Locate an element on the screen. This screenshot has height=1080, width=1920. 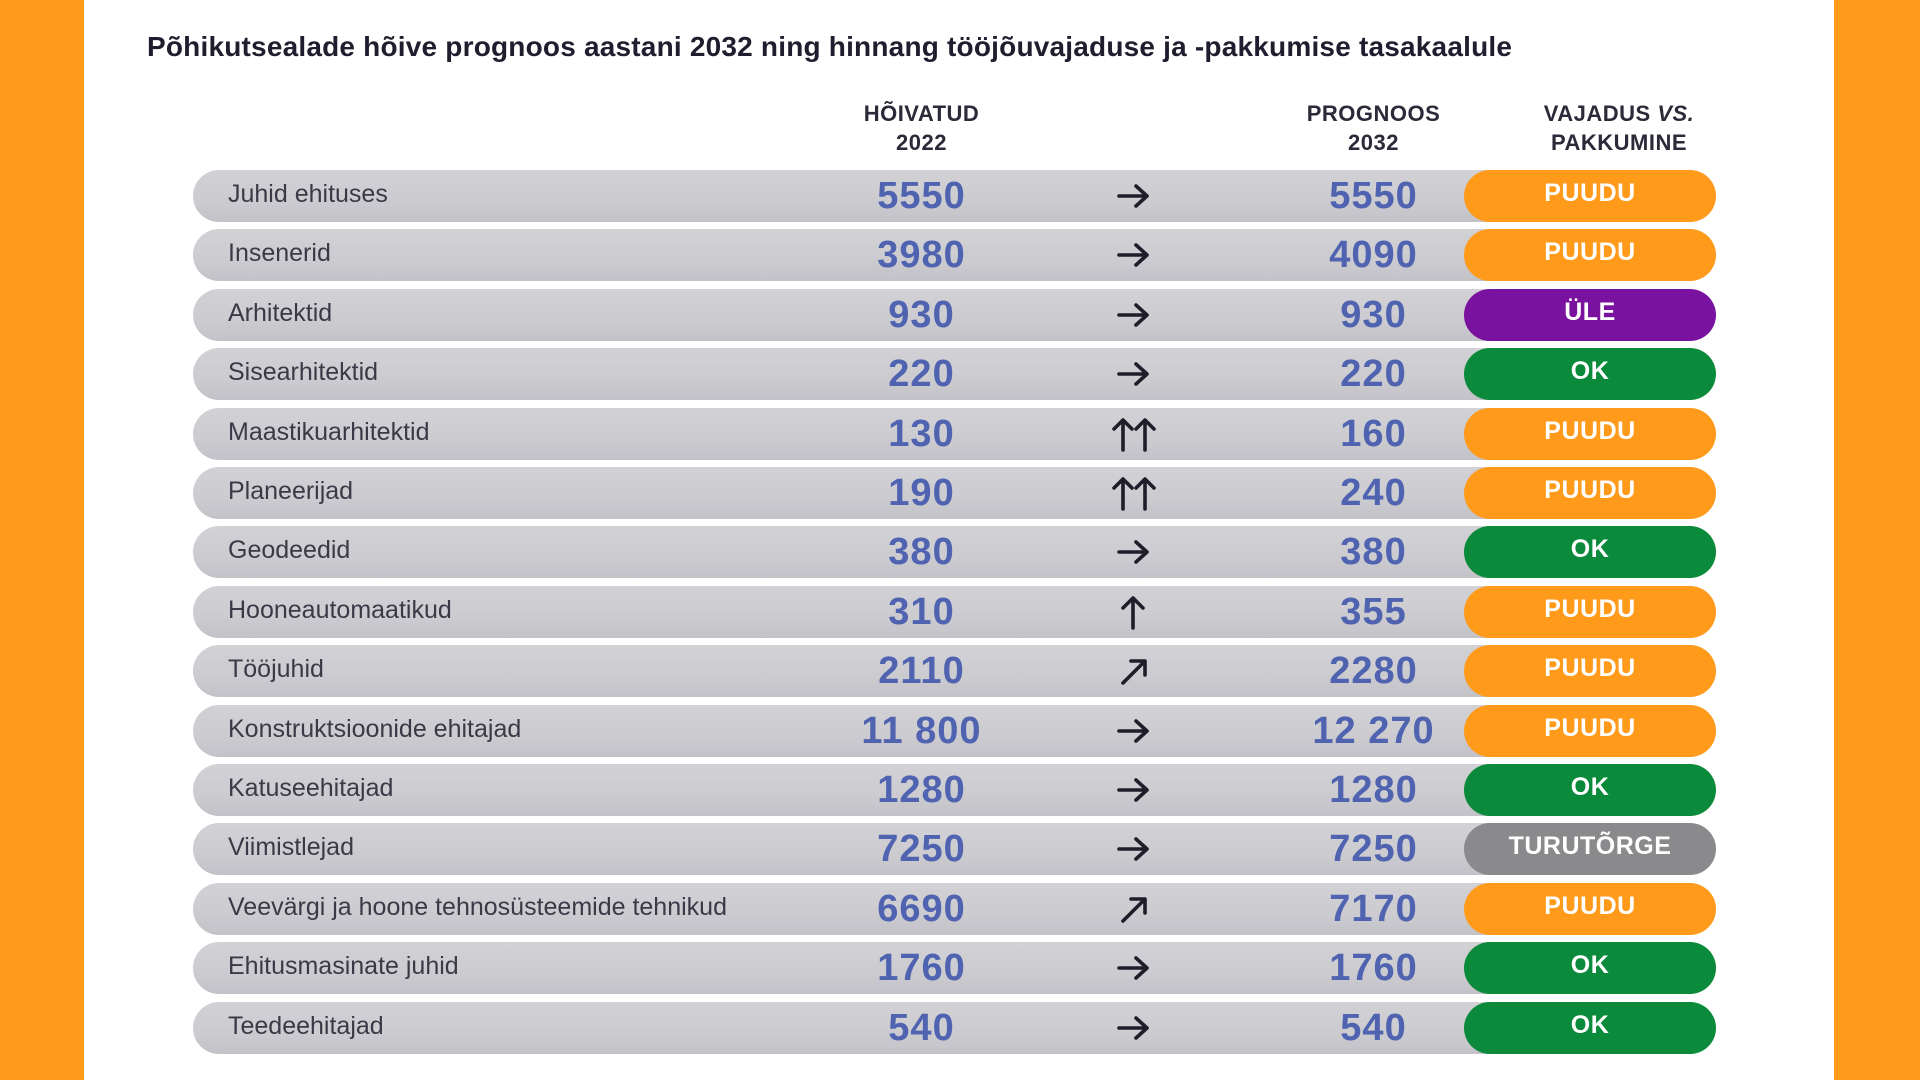
column-header-balance-line1: VAJADUS VS. is located at coordinates (1619, 113).